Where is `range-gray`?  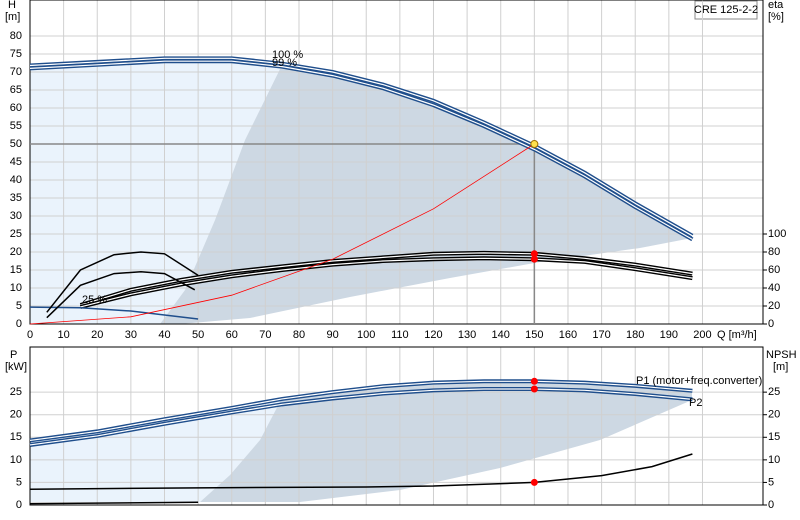 range-gray is located at coordinates (446, 441).